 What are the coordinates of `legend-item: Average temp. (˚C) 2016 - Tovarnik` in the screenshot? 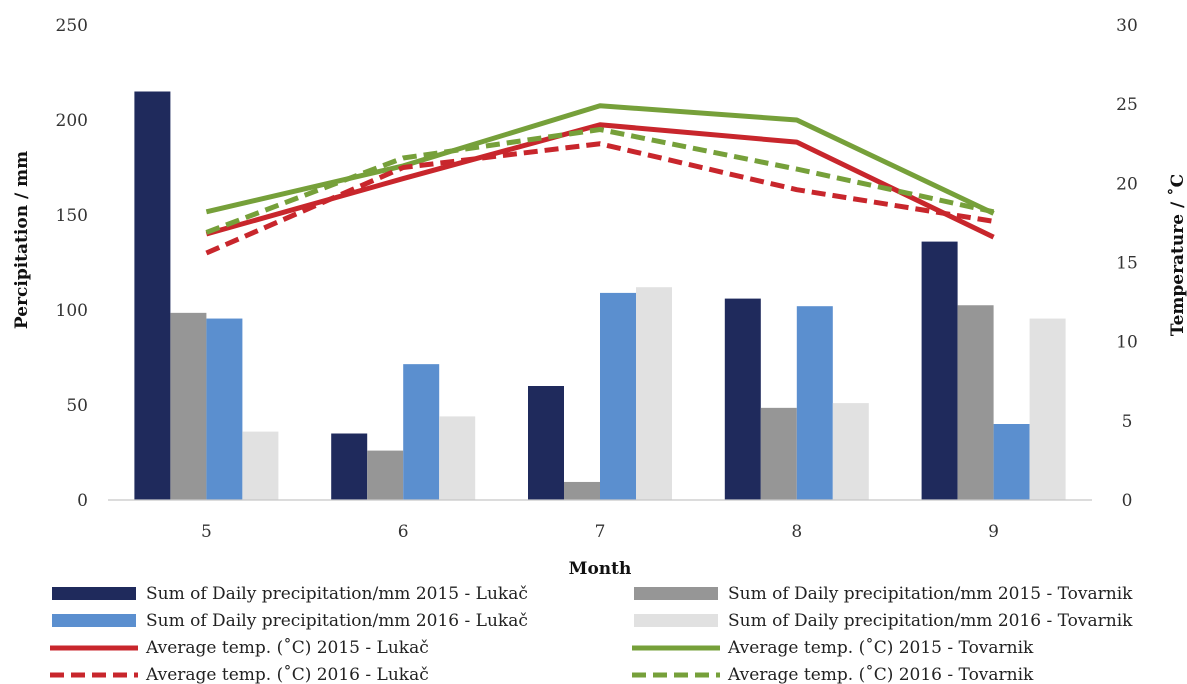 It's located at (833, 674).